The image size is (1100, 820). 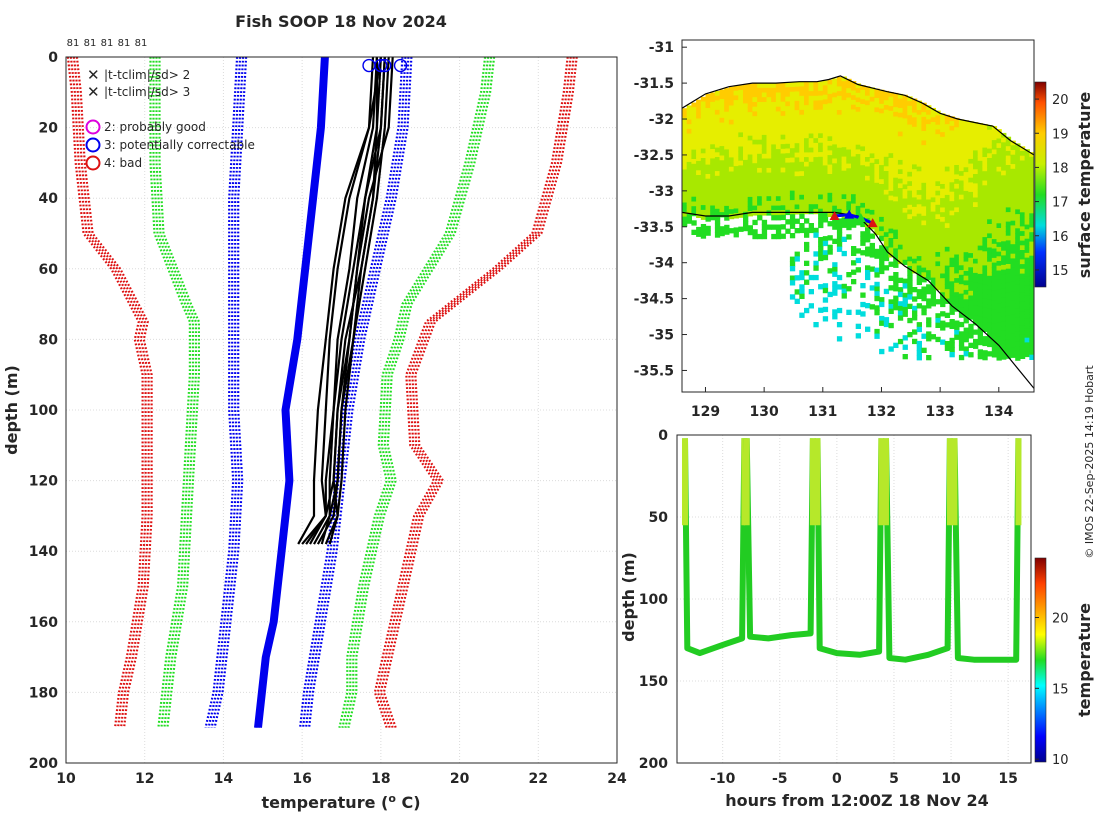 I want to click on map-ytick: -35.5, so click(x=654, y=371).